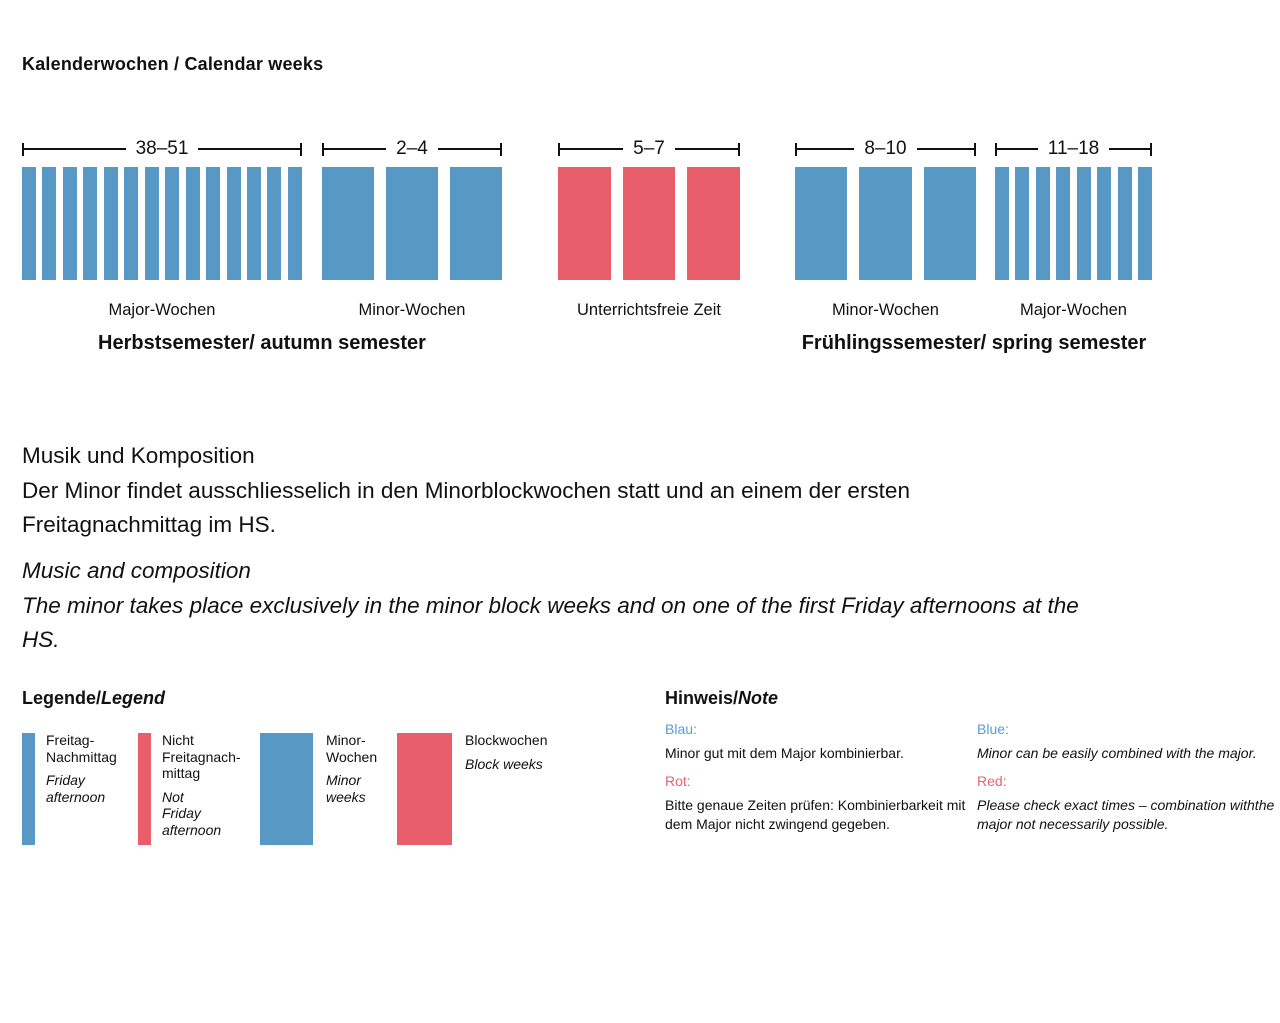 The height and width of the screenshot is (1023, 1280). I want to click on range-label: 8–10, so click(885, 148).